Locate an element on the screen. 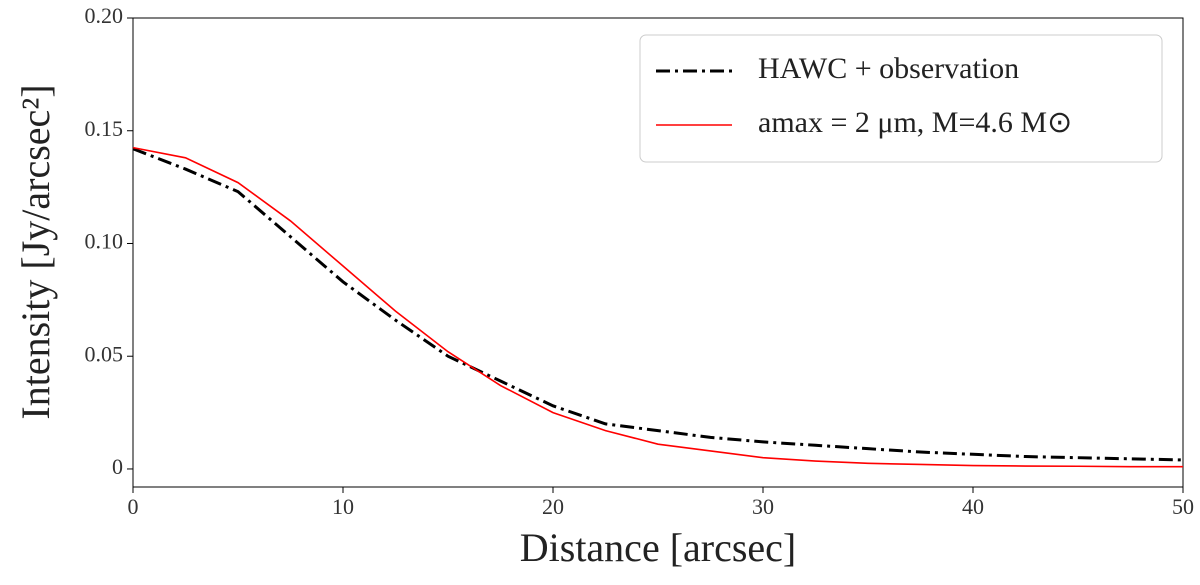  legend-label: HAWC + observation is located at coordinates (888, 68).